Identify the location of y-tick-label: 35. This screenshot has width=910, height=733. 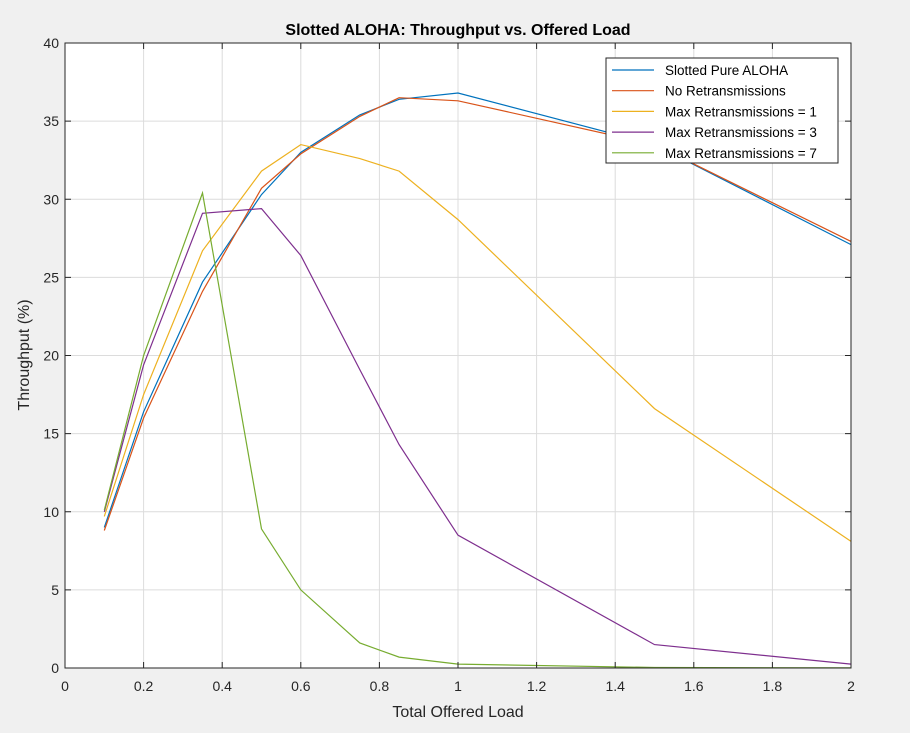
(51, 121).